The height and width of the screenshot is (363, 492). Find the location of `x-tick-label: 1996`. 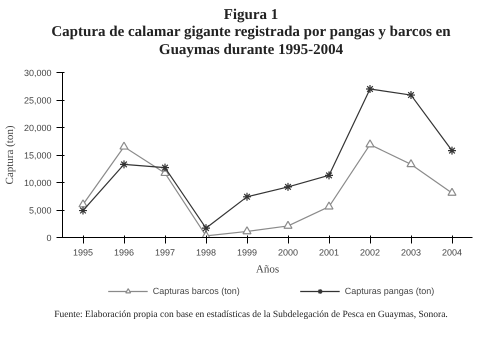

x-tick-label: 1996 is located at coordinates (124, 253).